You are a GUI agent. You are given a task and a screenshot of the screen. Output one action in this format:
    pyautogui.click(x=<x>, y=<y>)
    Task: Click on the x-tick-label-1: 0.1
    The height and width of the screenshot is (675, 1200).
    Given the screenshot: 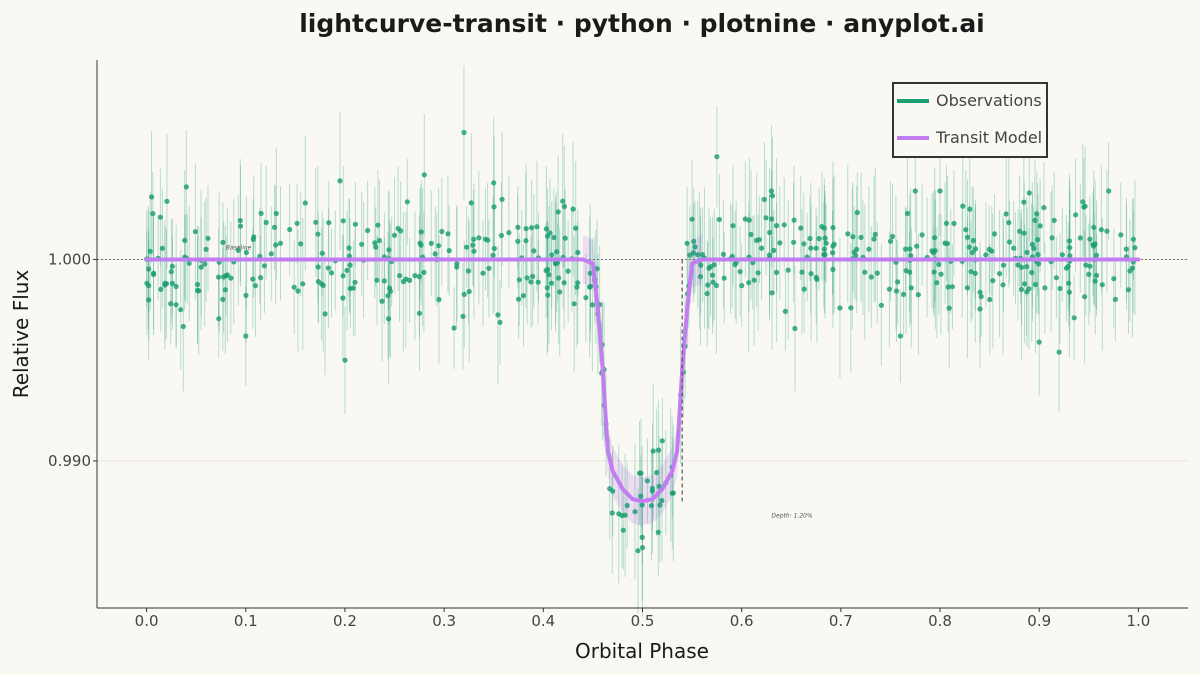 What is the action you would take?
    pyautogui.click(x=246, y=621)
    